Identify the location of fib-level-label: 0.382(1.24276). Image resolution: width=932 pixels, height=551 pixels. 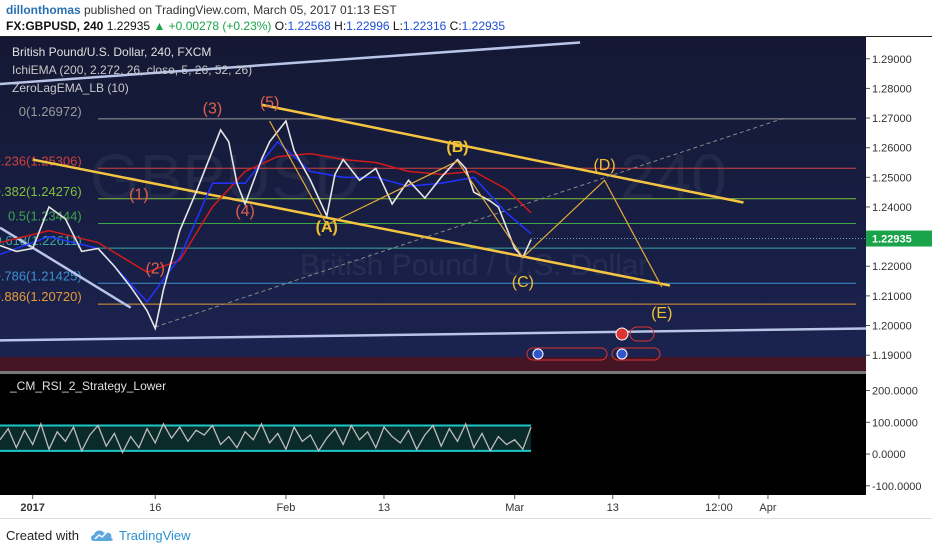
(41, 191).